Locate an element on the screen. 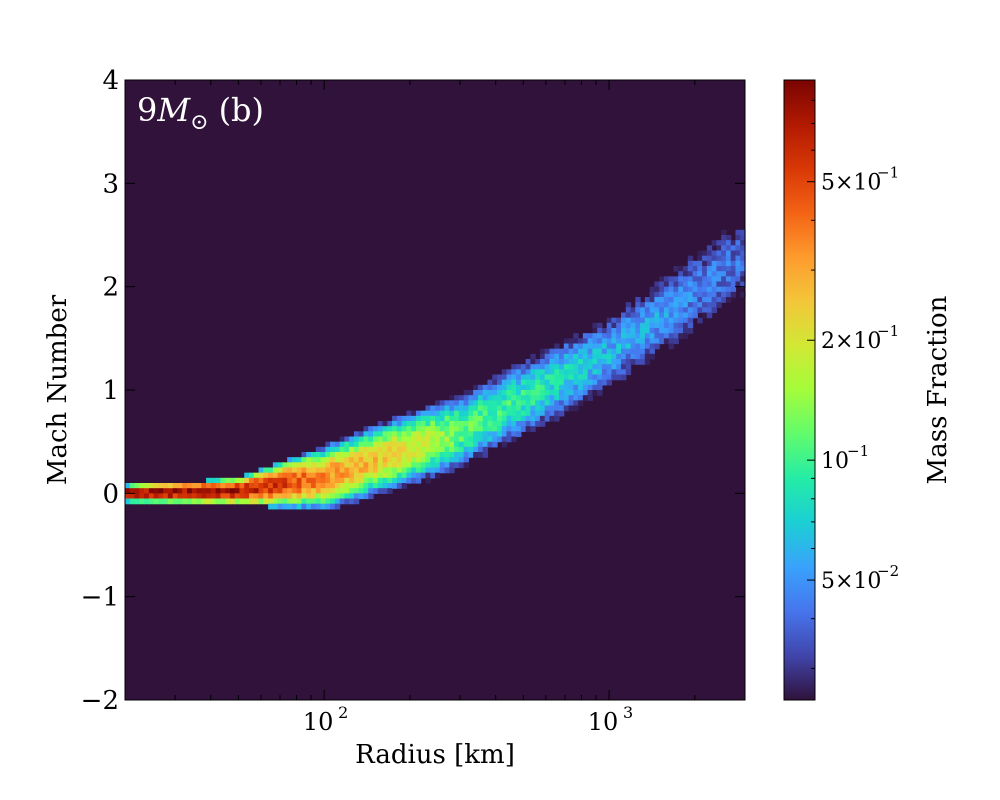 The height and width of the screenshot is (800, 1000). panel-label-suffix: (b) is located at coordinates (241, 110).